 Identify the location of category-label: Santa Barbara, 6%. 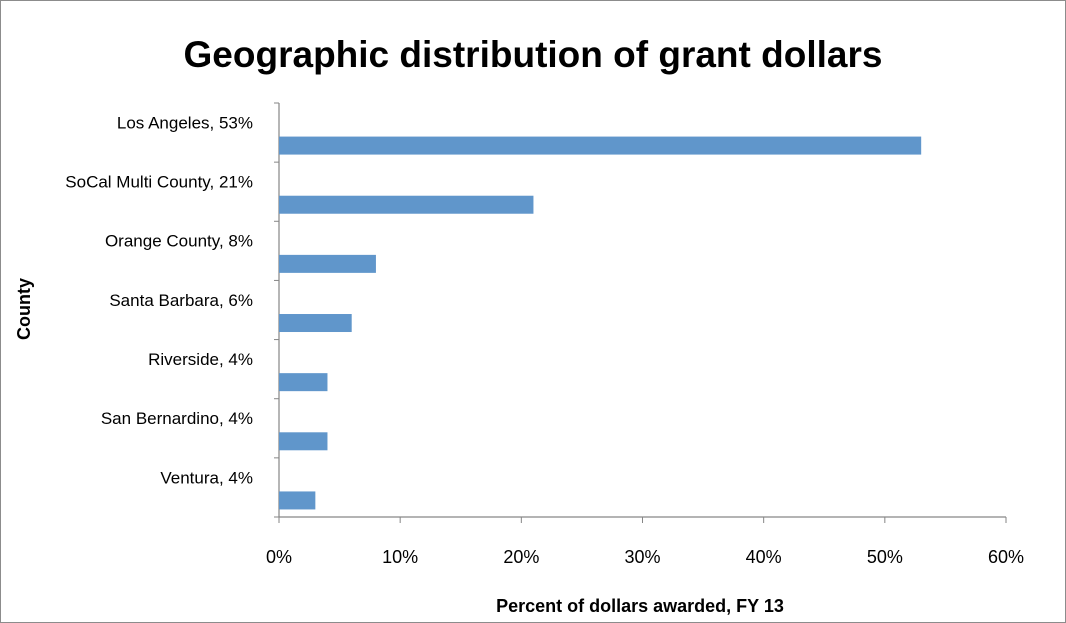
(181, 300).